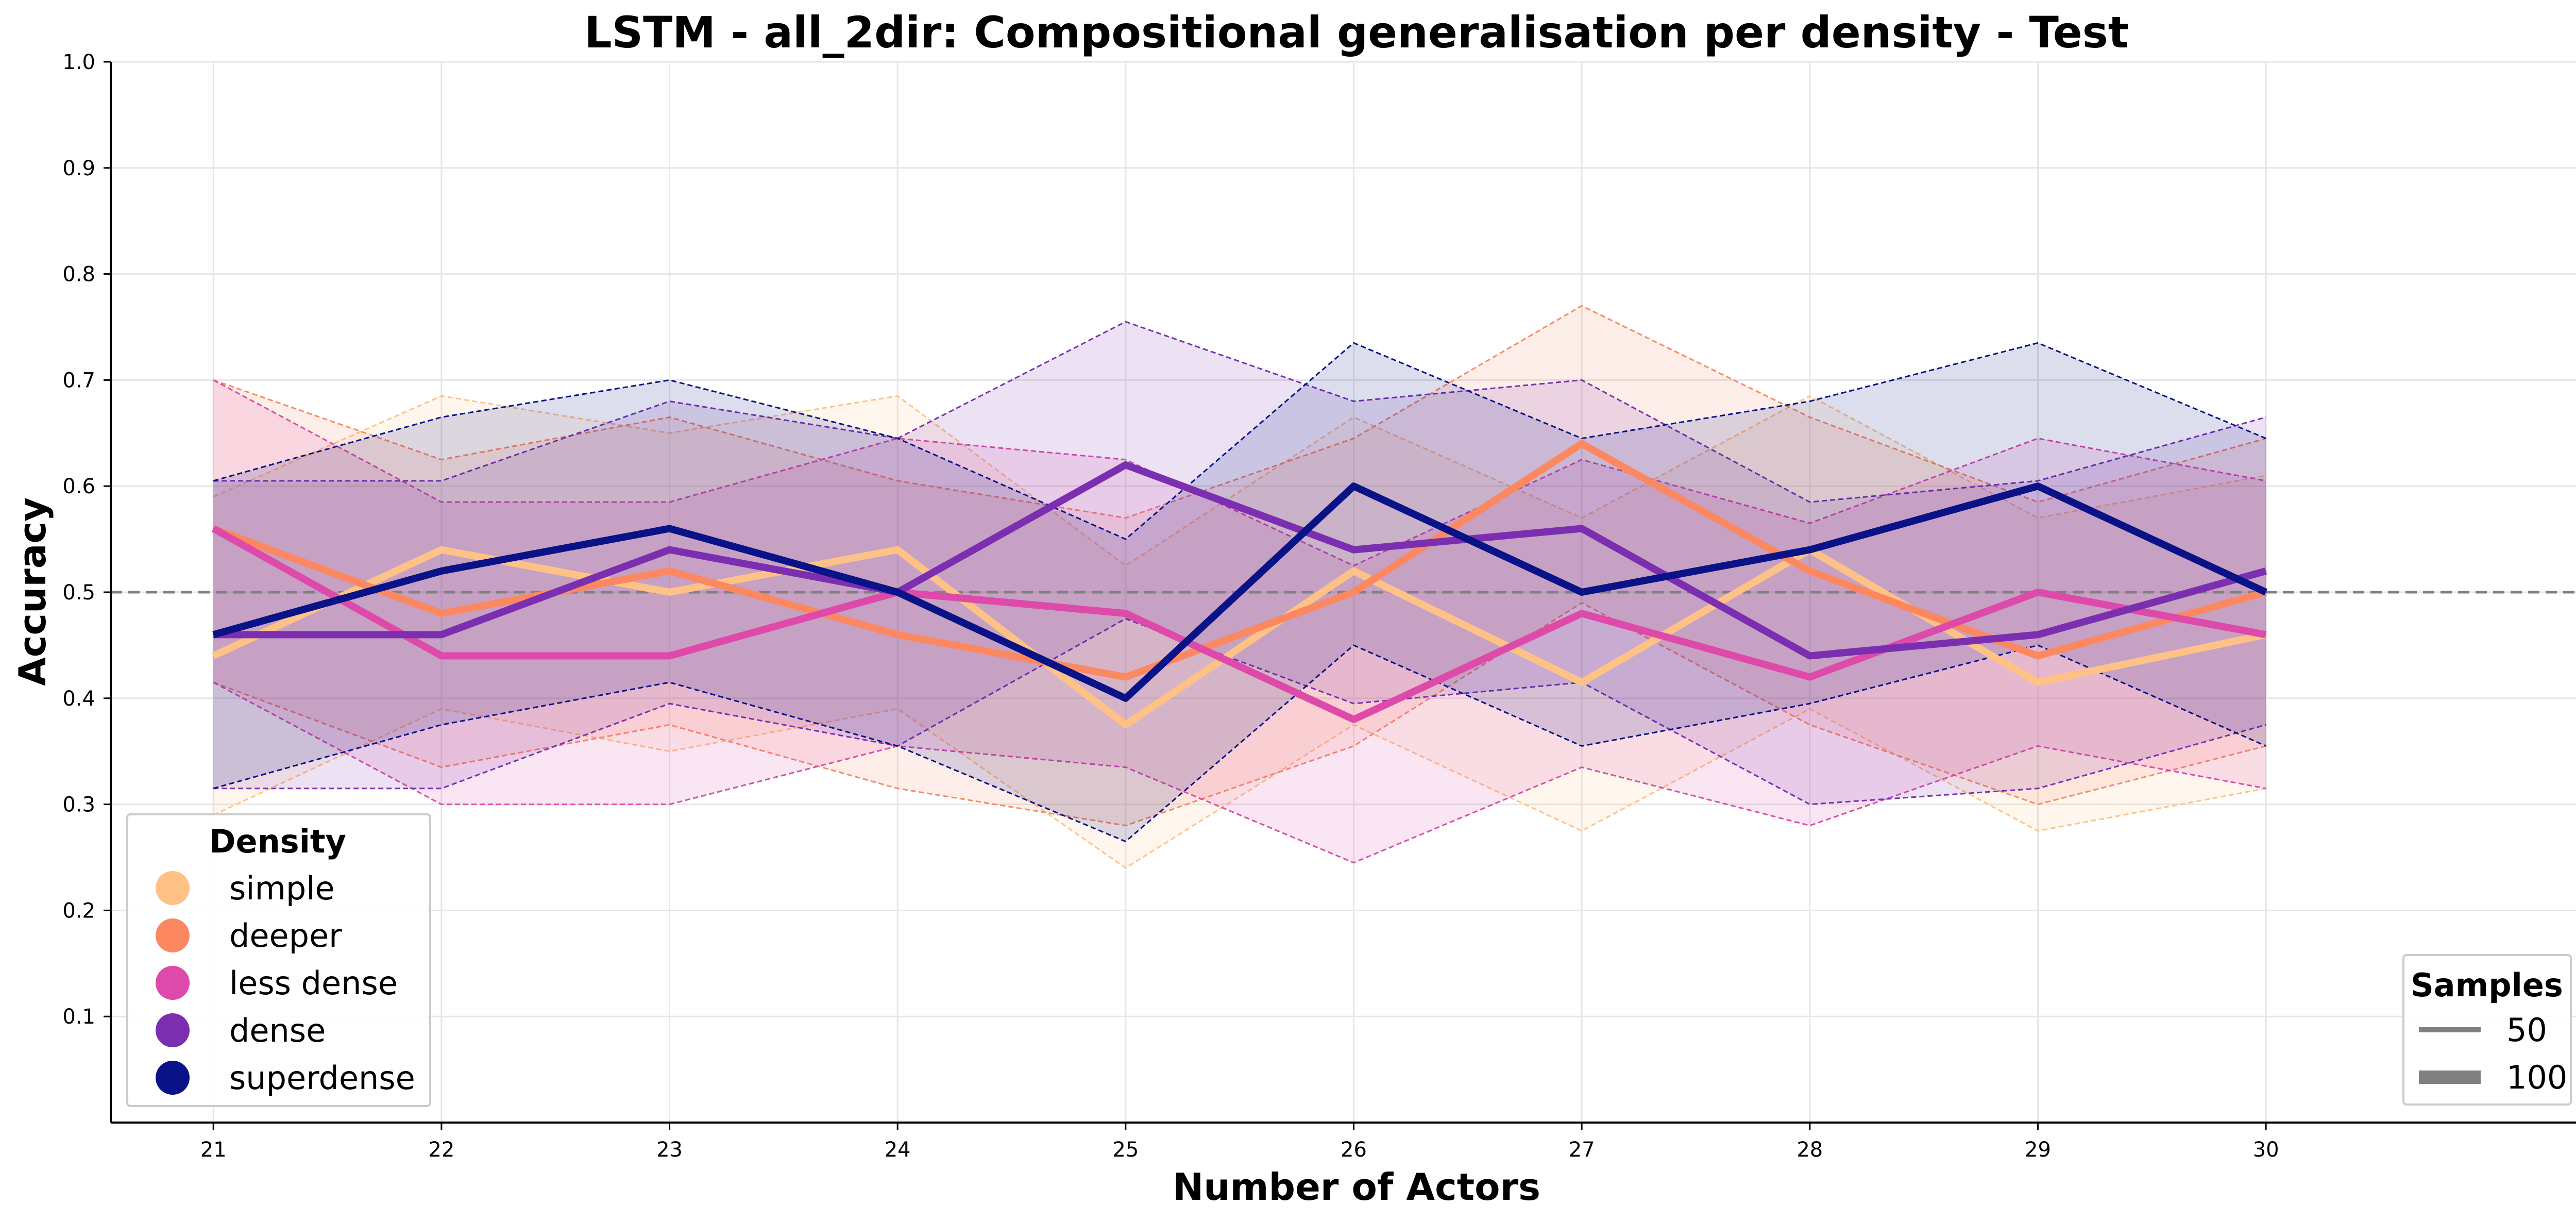 The height and width of the screenshot is (1221, 2576). Describe the element at coordinates (79, 593) in the screenshot. I see `y-tick-label-0.5: 0.5` at that location.